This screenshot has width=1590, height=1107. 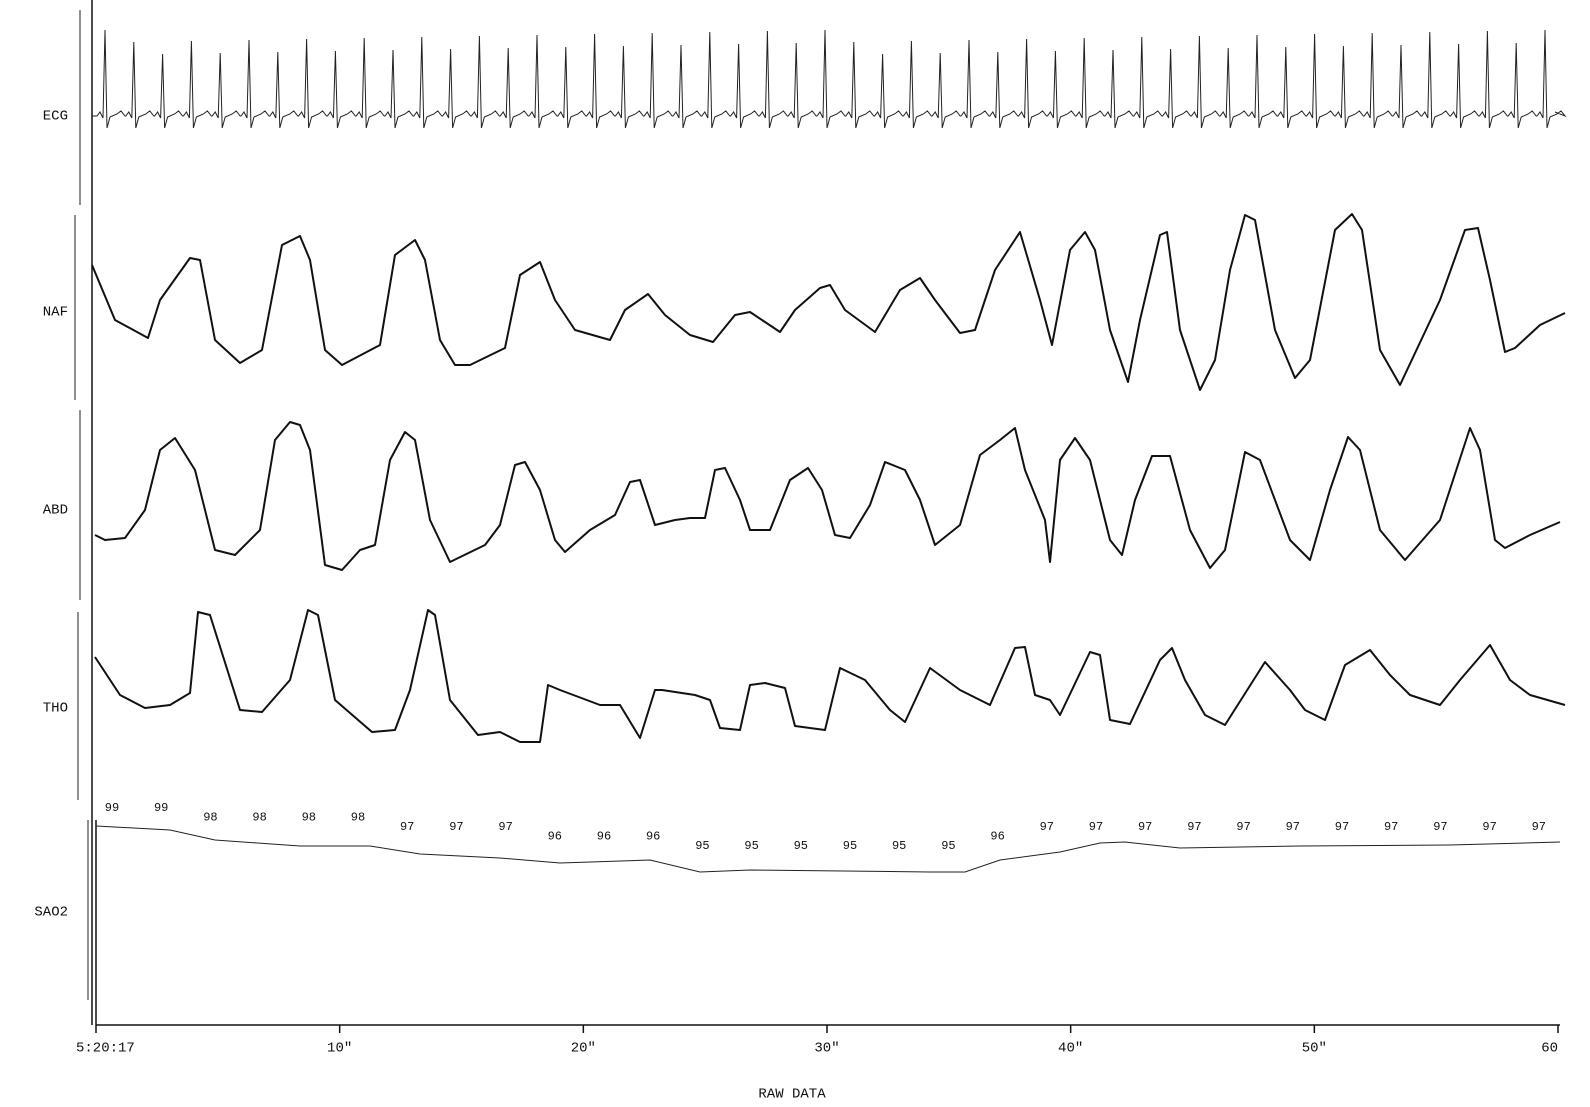 I want to click on tho-trace, so click(x=830, y=676).